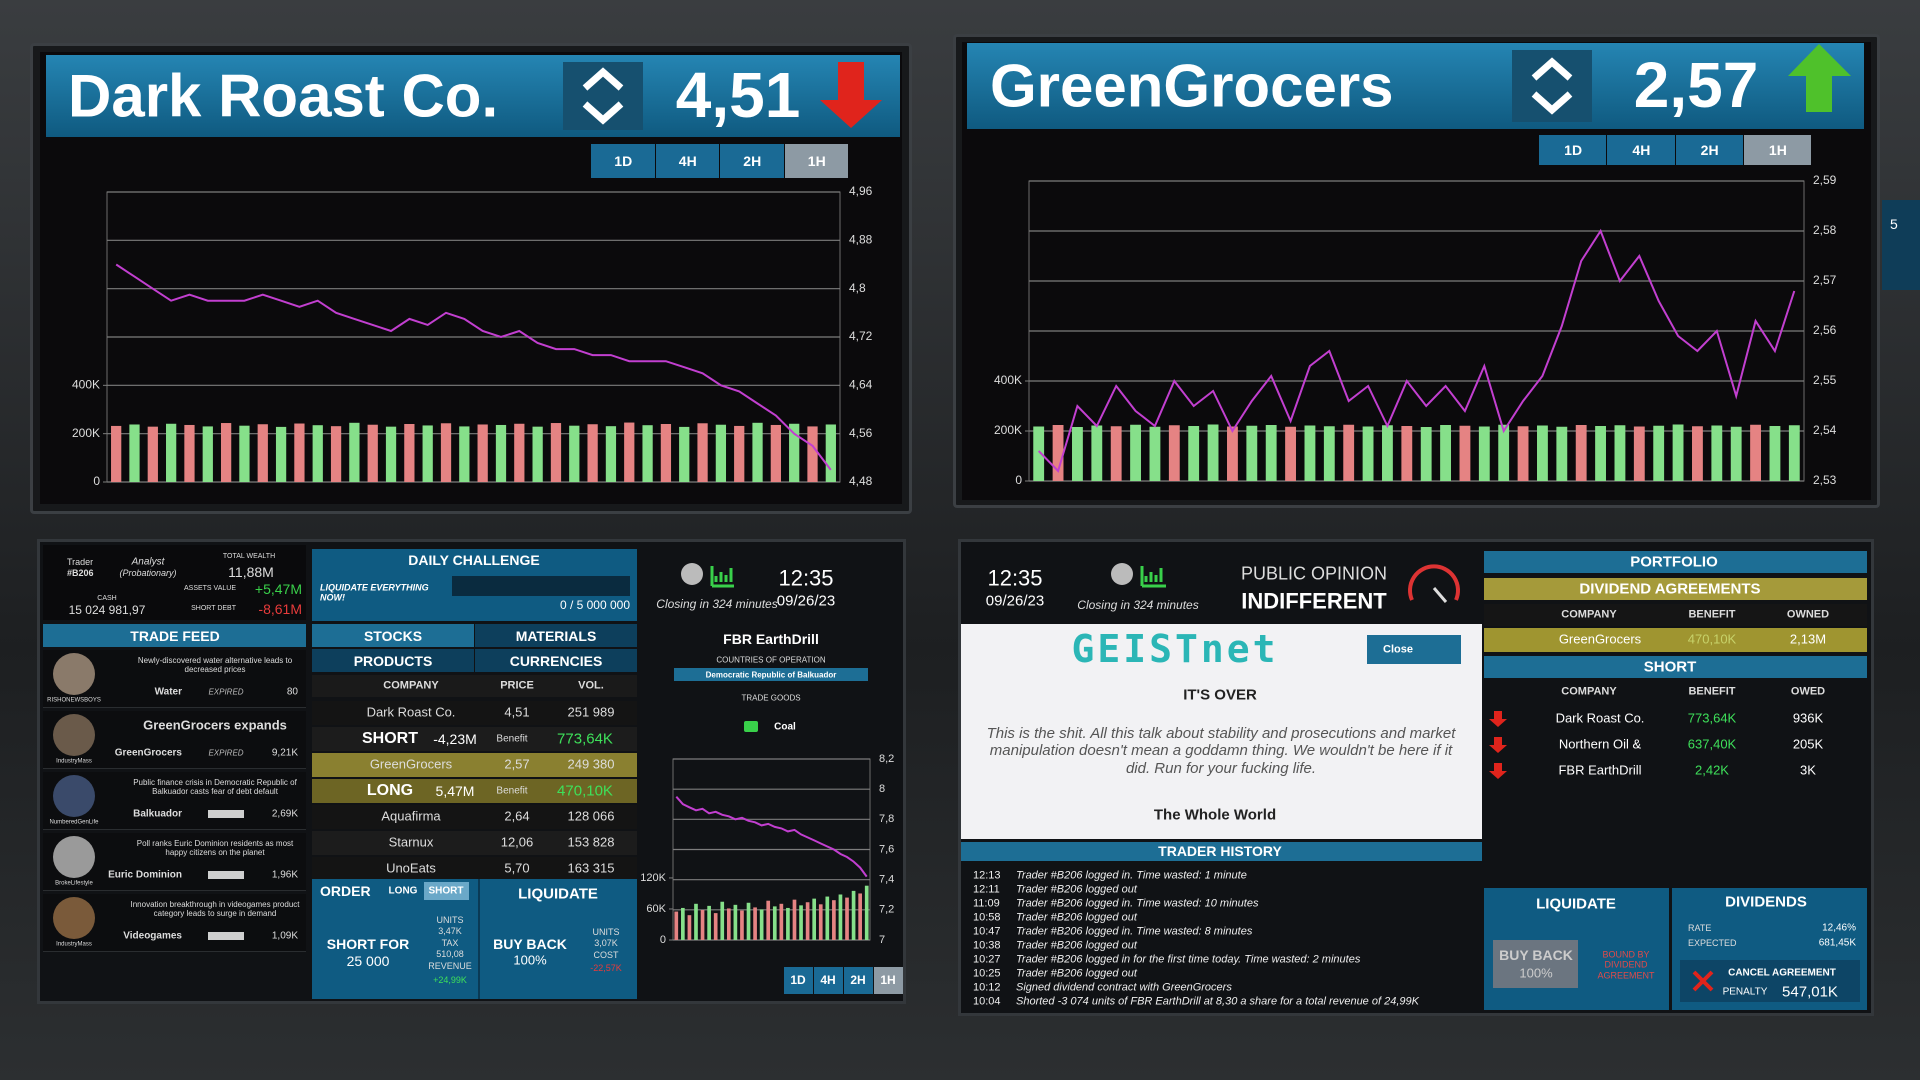 This screenshot has height=1080, width=1920. I want to click on date: 09/26/23, so click(1015, 601).